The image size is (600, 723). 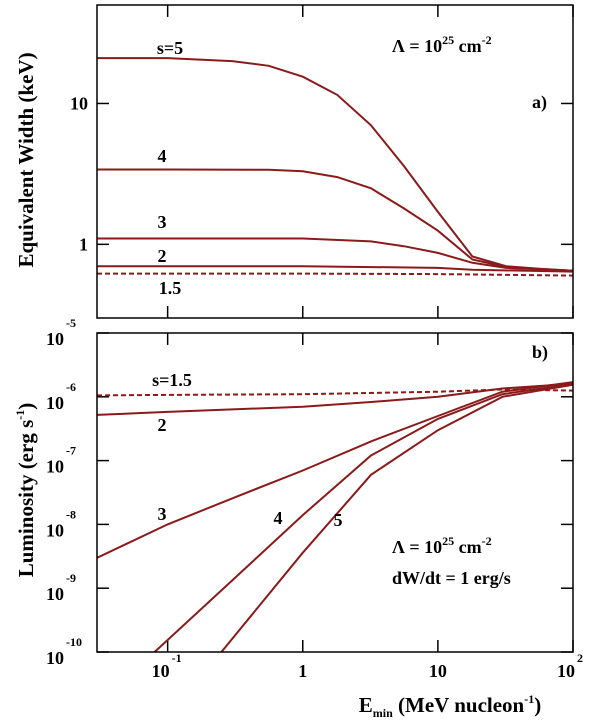 What do you see at coordinates (71, 323) in the screenshot?
I see `y-tick-exponent: -5` at bounding box center [71, 323].